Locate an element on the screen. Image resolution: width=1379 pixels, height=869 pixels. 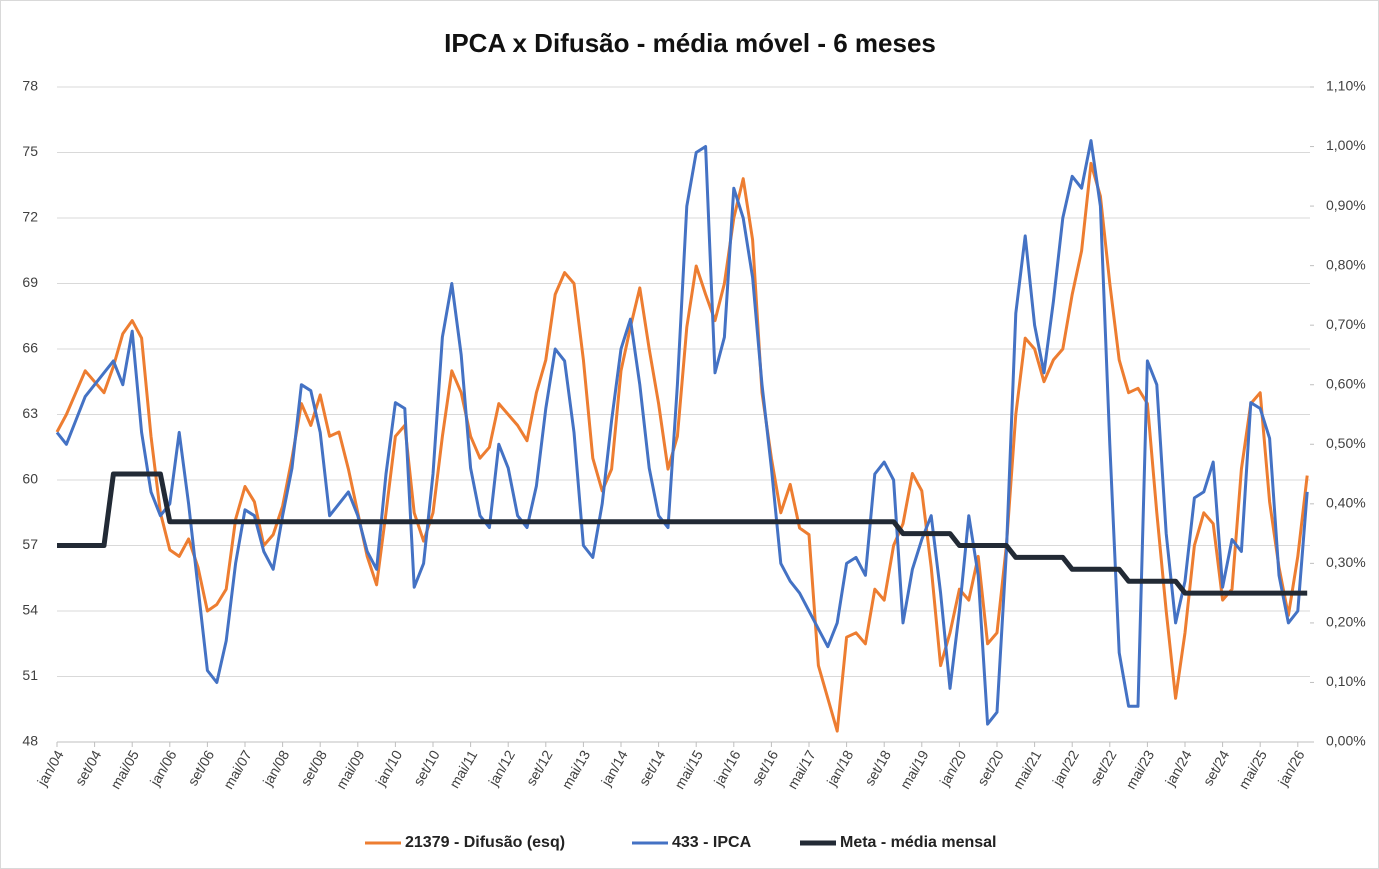
y2-tick-label: 0,10% is located at coordinates (1346, 681).